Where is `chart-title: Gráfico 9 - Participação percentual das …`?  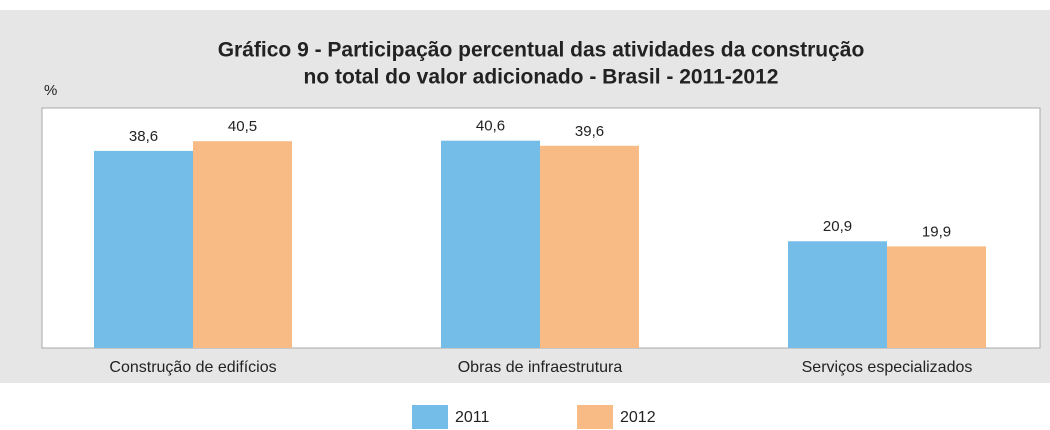
chart-title: Gráfico 9 - Participação percentual das … is located at coordinates (541, 50).